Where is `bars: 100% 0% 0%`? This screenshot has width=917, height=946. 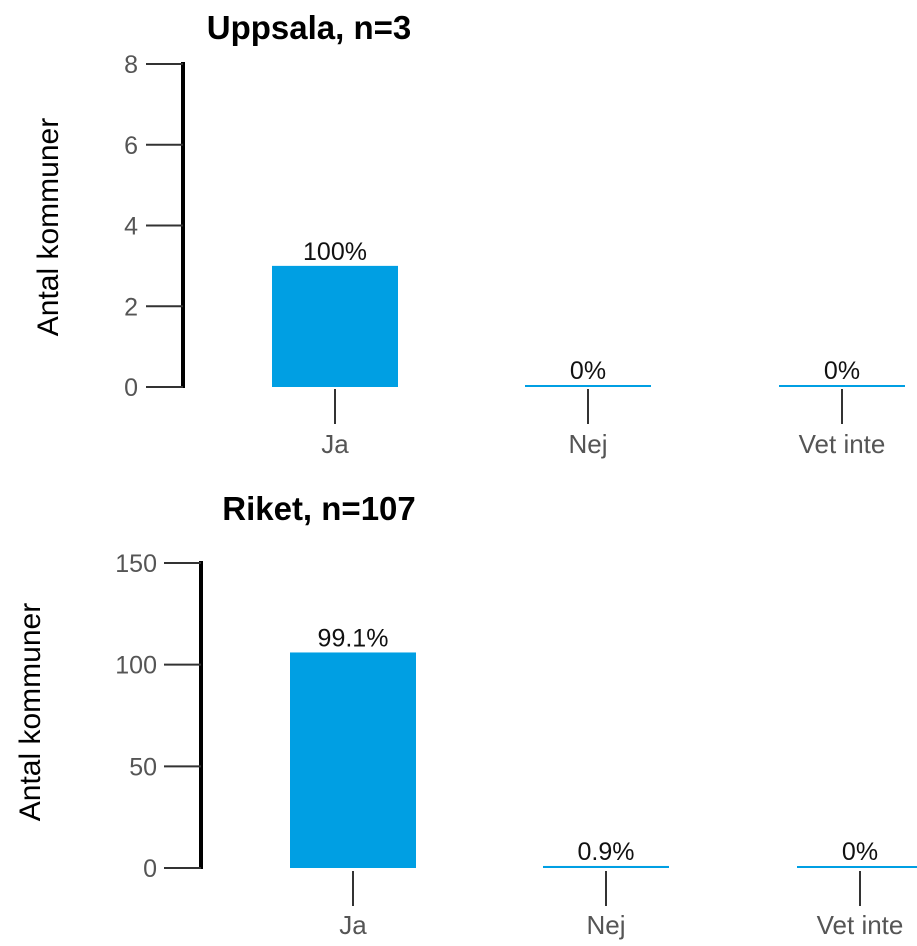
bars: 100% 0% 0% is located at coordinates (588, 312).